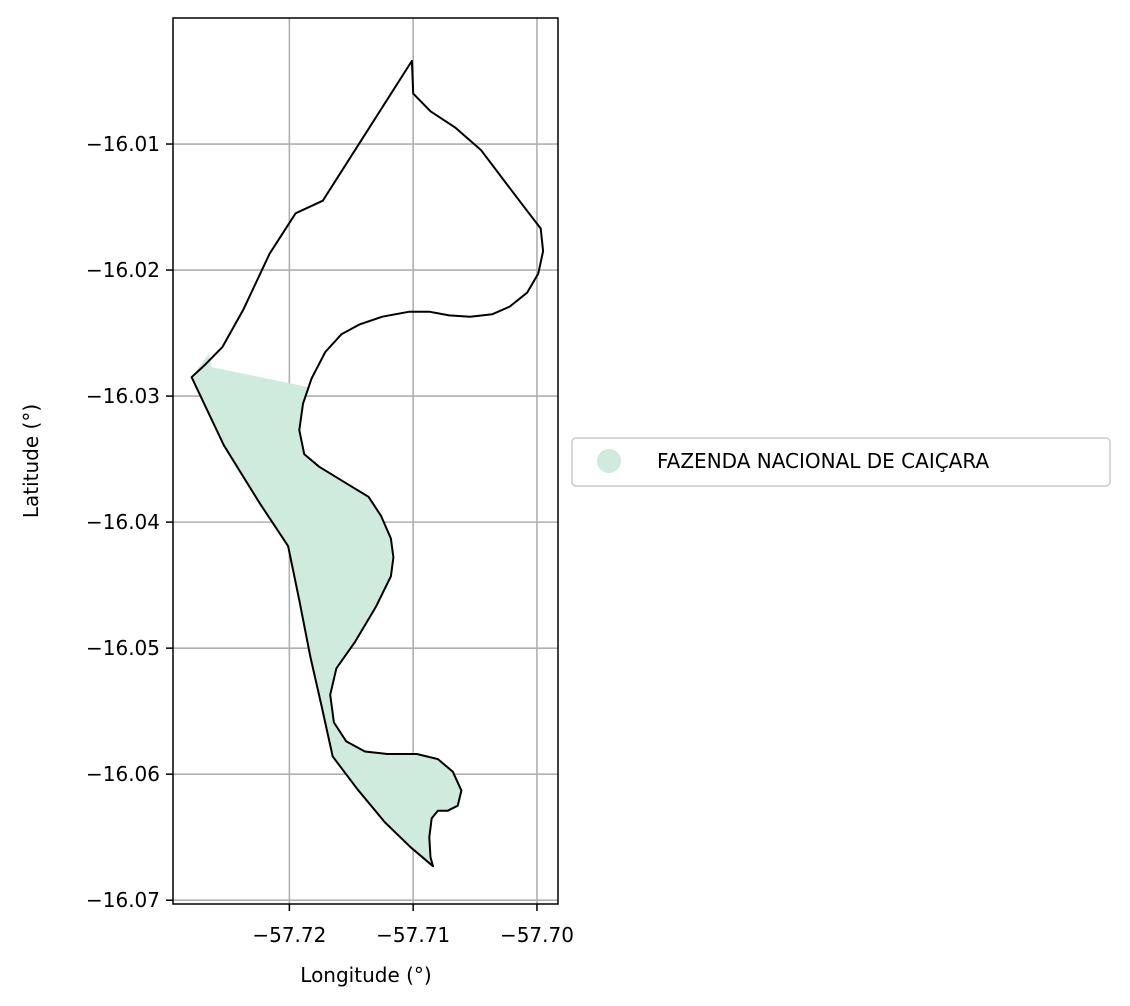 This screenshot has width=1130, height=1006. What do you see at coordinates (413, 935) in the screenshot?
I see `x-tick-label: −57.71` at bounding box center [413, 935].